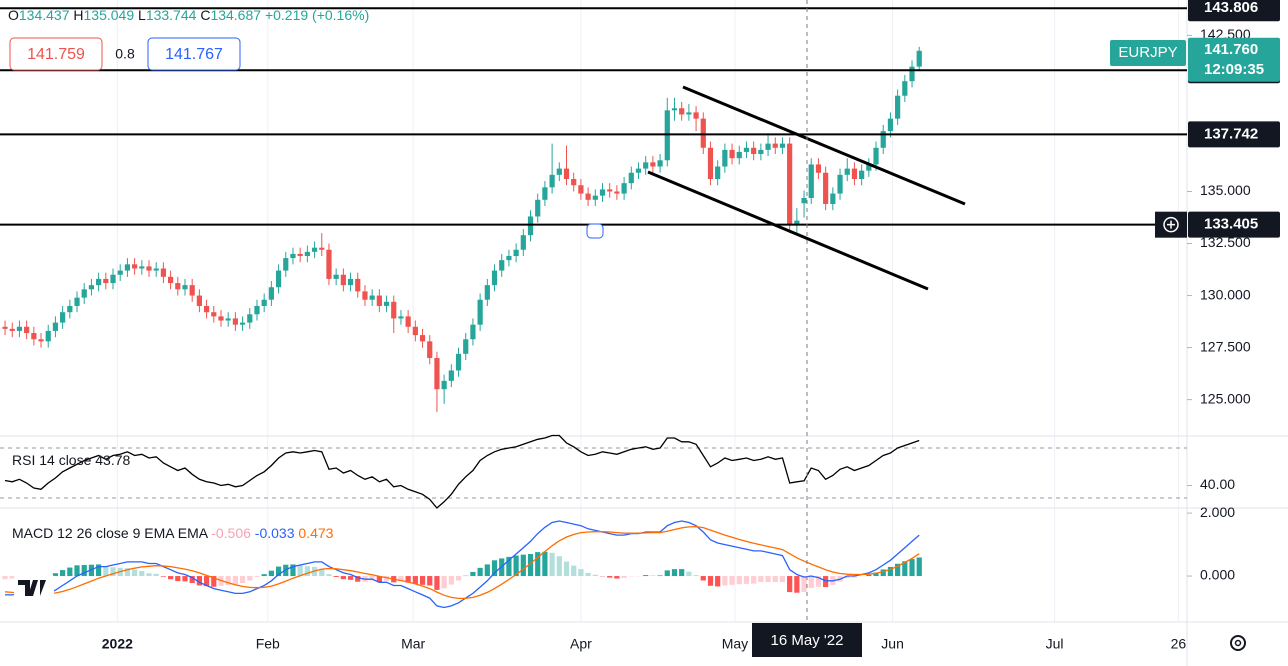 This screenshot has width=1288, height=666. I want to click on x-tick-label: Mar, so click(413, 644).